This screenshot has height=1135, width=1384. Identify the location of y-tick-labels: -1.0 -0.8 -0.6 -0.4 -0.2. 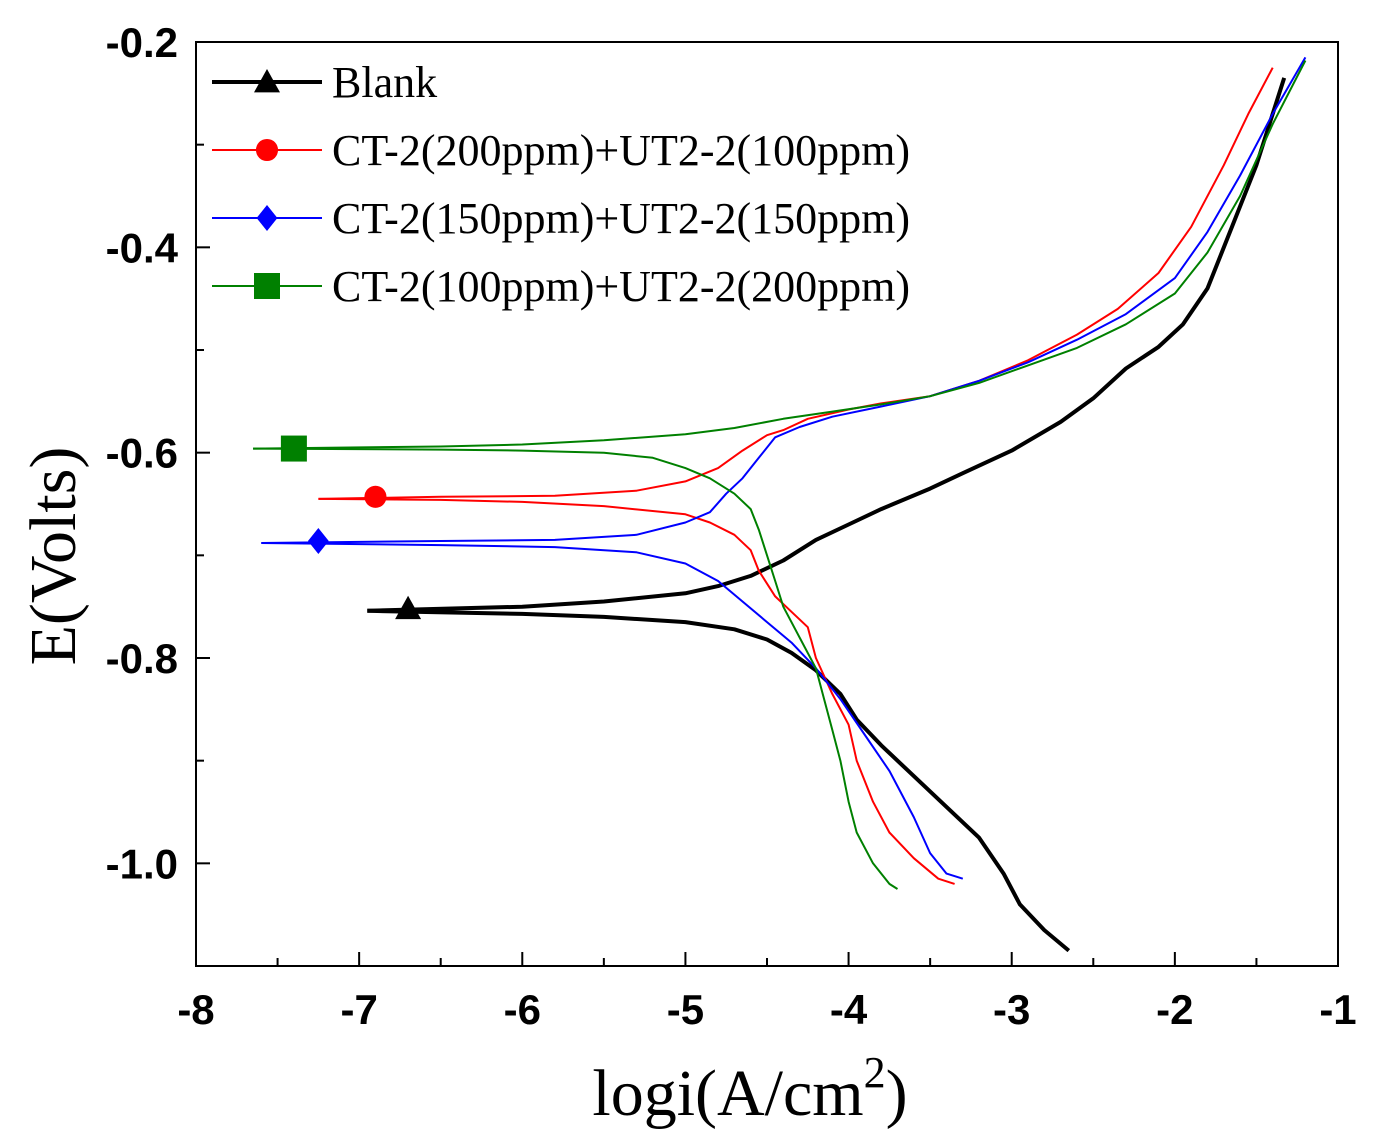
(142, 453).